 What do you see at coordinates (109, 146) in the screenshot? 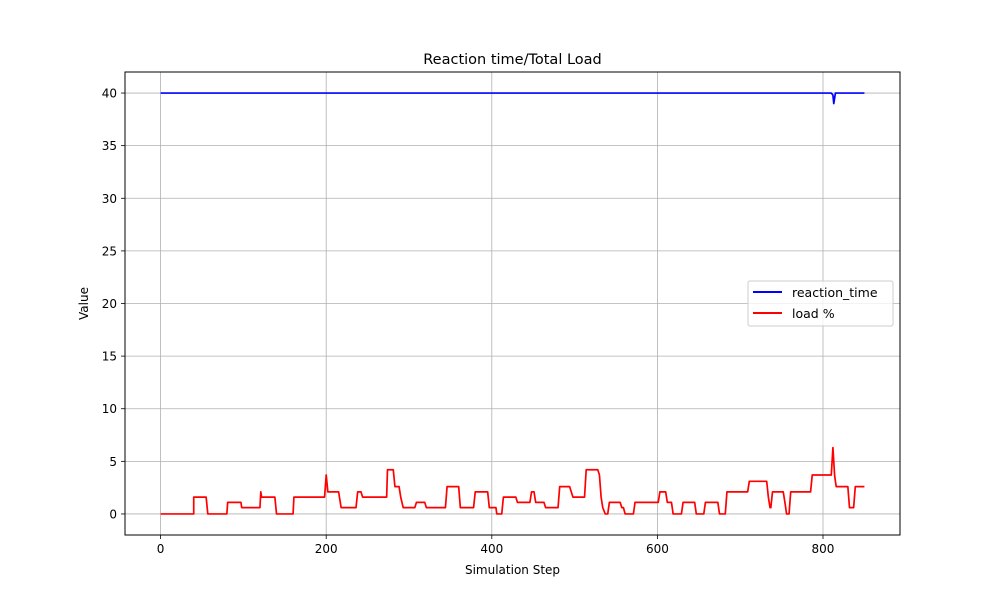
I see `y-tick-label: 35` at bounding box center [109, 146].